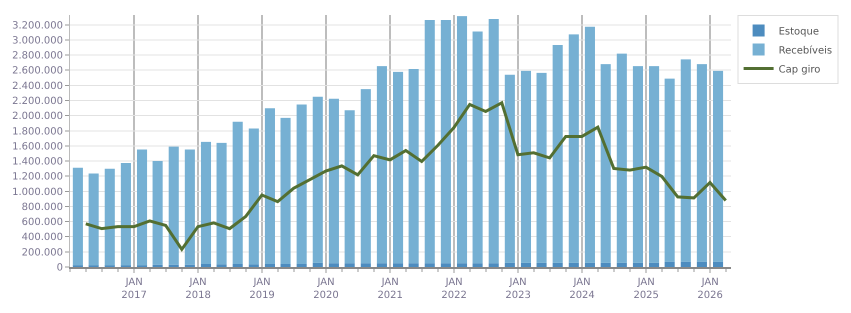 The height and width of the screenshot is (313, 851). What do you see at coordinates (37, 192) in the screenshot?
I see `y-tick-label: 1.000.000` at bounding box center [37, 192].